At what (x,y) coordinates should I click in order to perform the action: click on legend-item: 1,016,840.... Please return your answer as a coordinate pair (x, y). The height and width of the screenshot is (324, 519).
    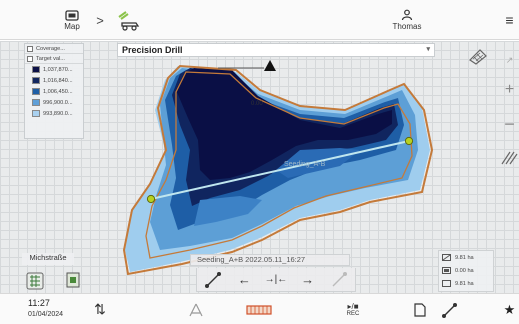
    Looking at the image, I should click on (54, 80).